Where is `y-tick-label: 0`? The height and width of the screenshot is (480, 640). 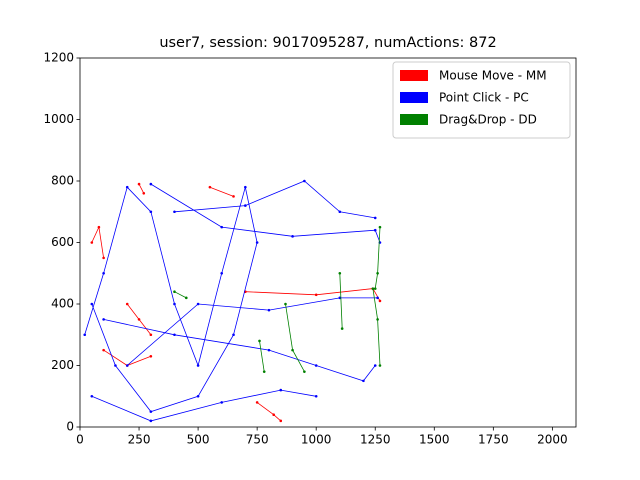
y-tick-label: 0 is located at coordinates (70, 427).